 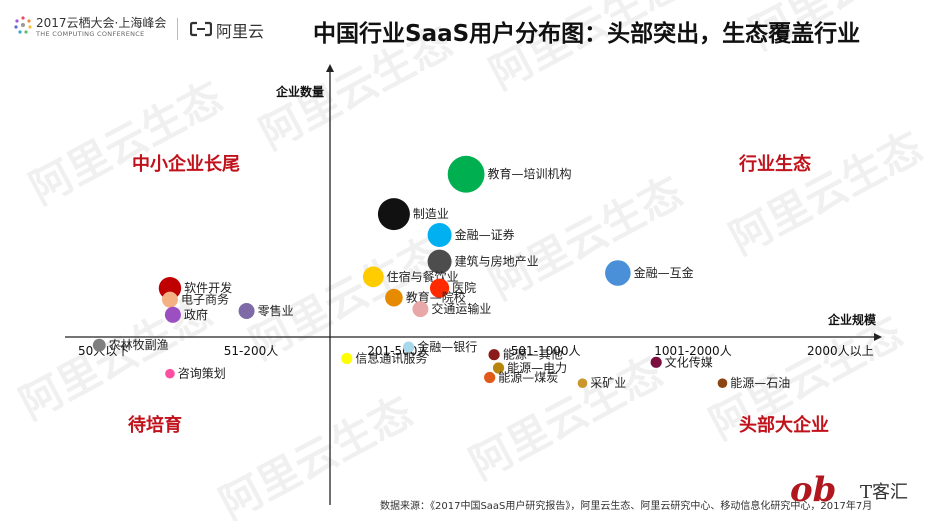 What do you see at coordinates (90, 34) in the screenshot?
I see `event-subtitle: THE COMPUTING CONFERENCE` at bounding box center [90, 34].